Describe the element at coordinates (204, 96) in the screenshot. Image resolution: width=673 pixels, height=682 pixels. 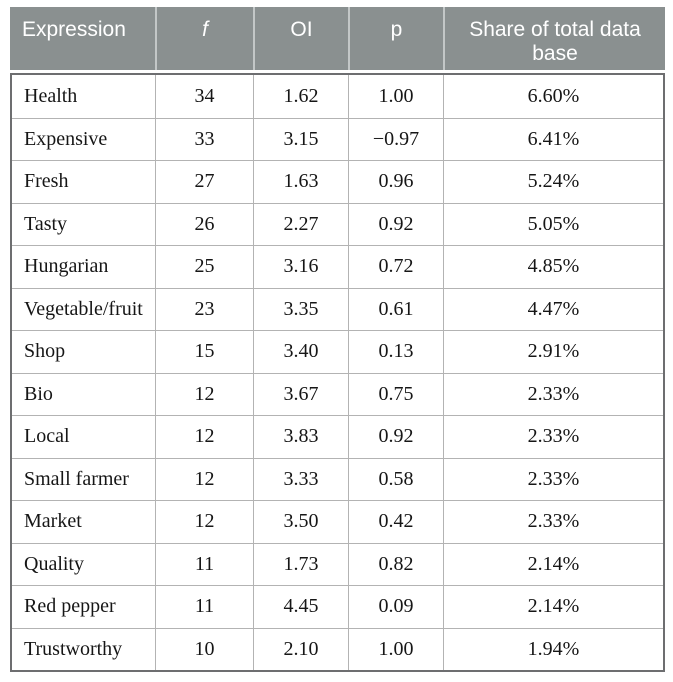
I see `cell-f: 34` at that location.